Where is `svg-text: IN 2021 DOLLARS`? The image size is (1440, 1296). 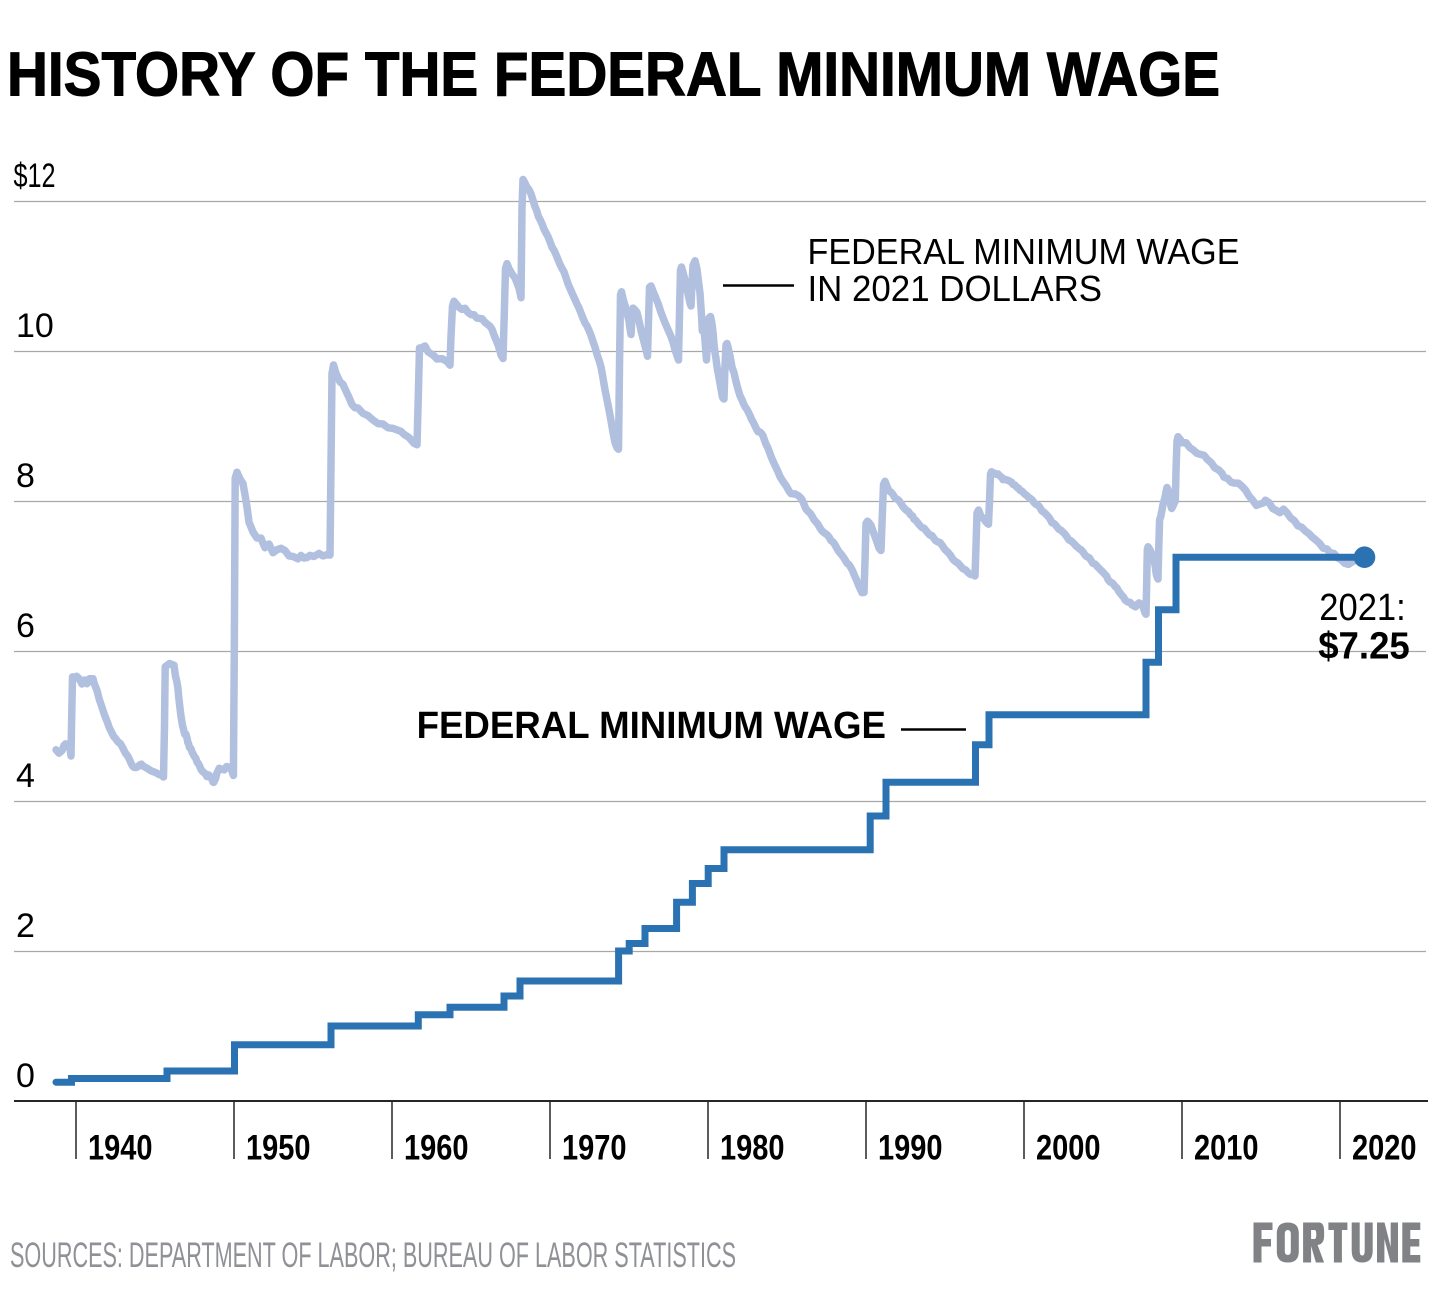
svg-text: IN 2021 DOLLARS is located at coordinates (955, 288).